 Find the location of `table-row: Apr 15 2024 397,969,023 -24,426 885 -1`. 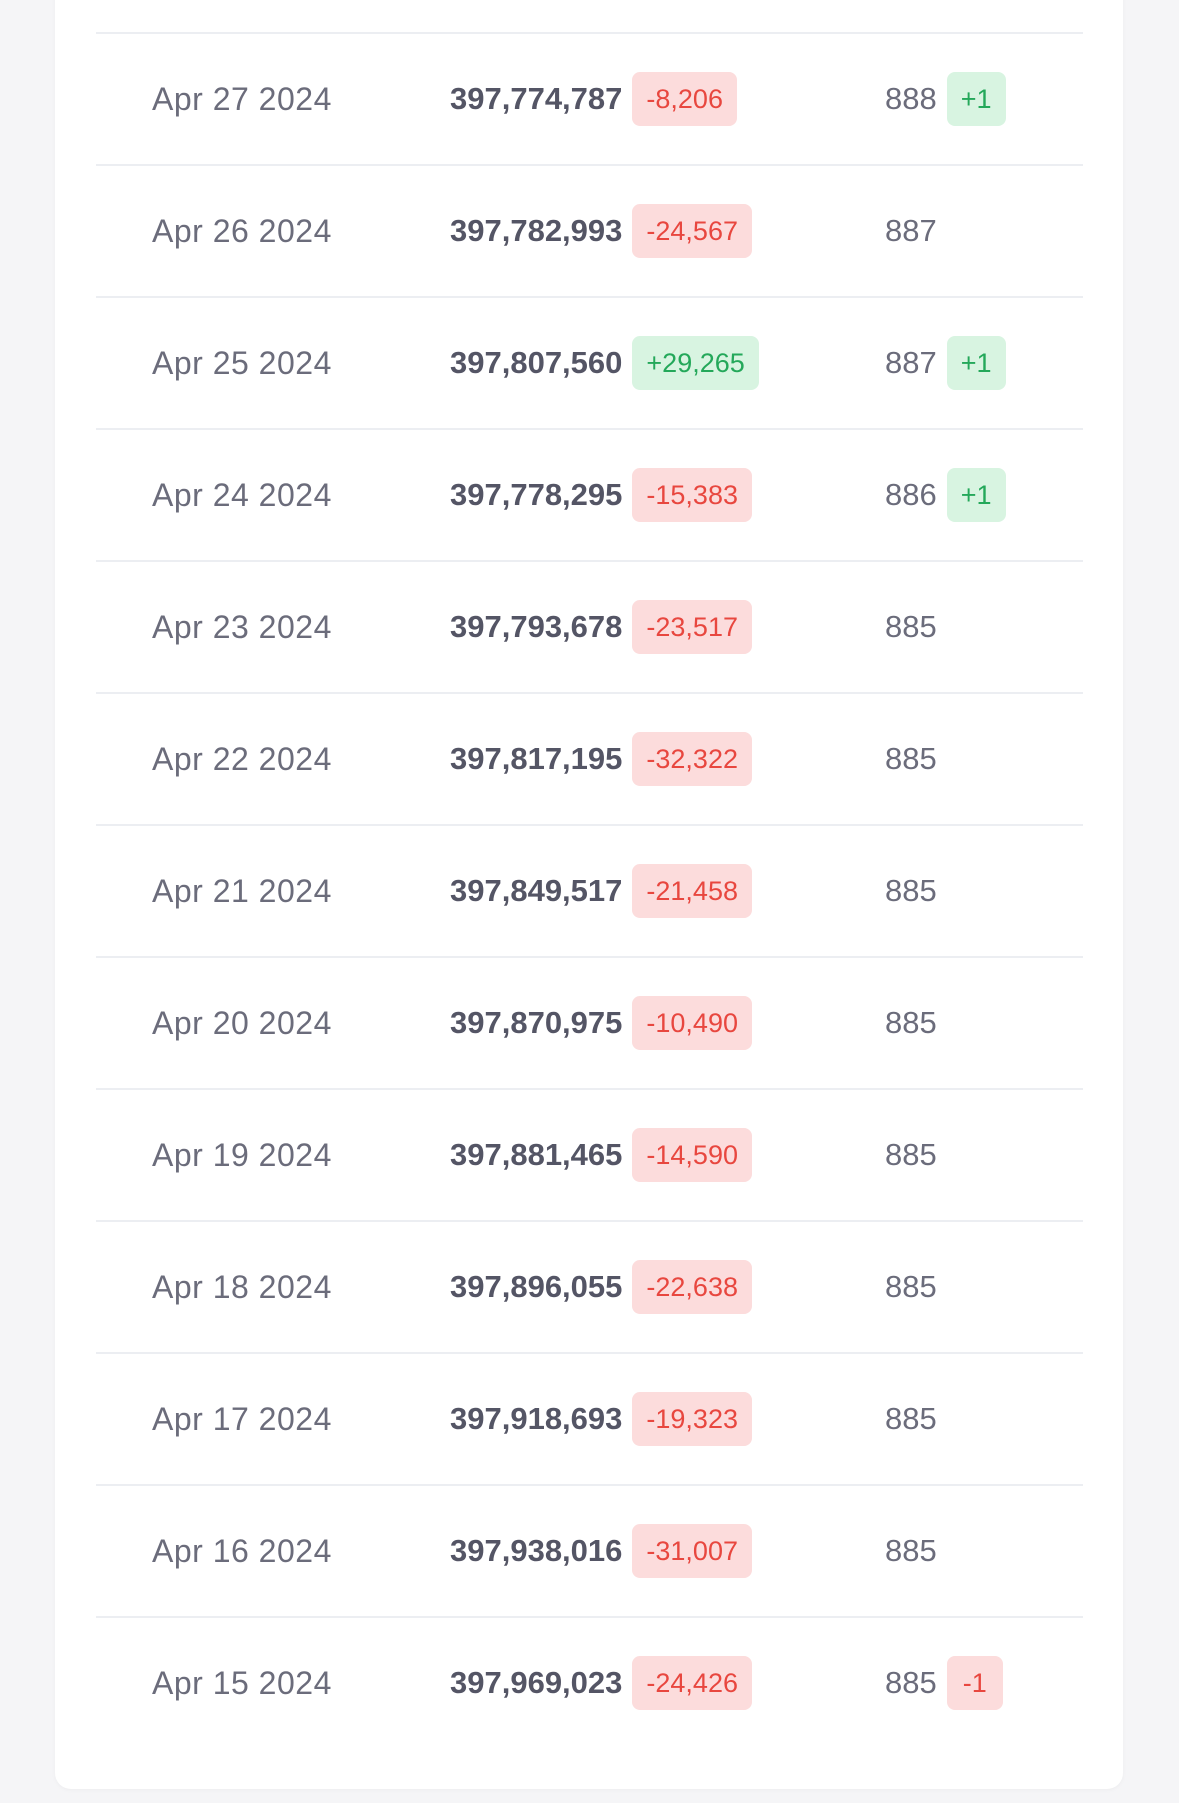

table-row: Apr 15 2024 397,969,023 -24,426 885 -1 is located at coordinates (589, 1682).